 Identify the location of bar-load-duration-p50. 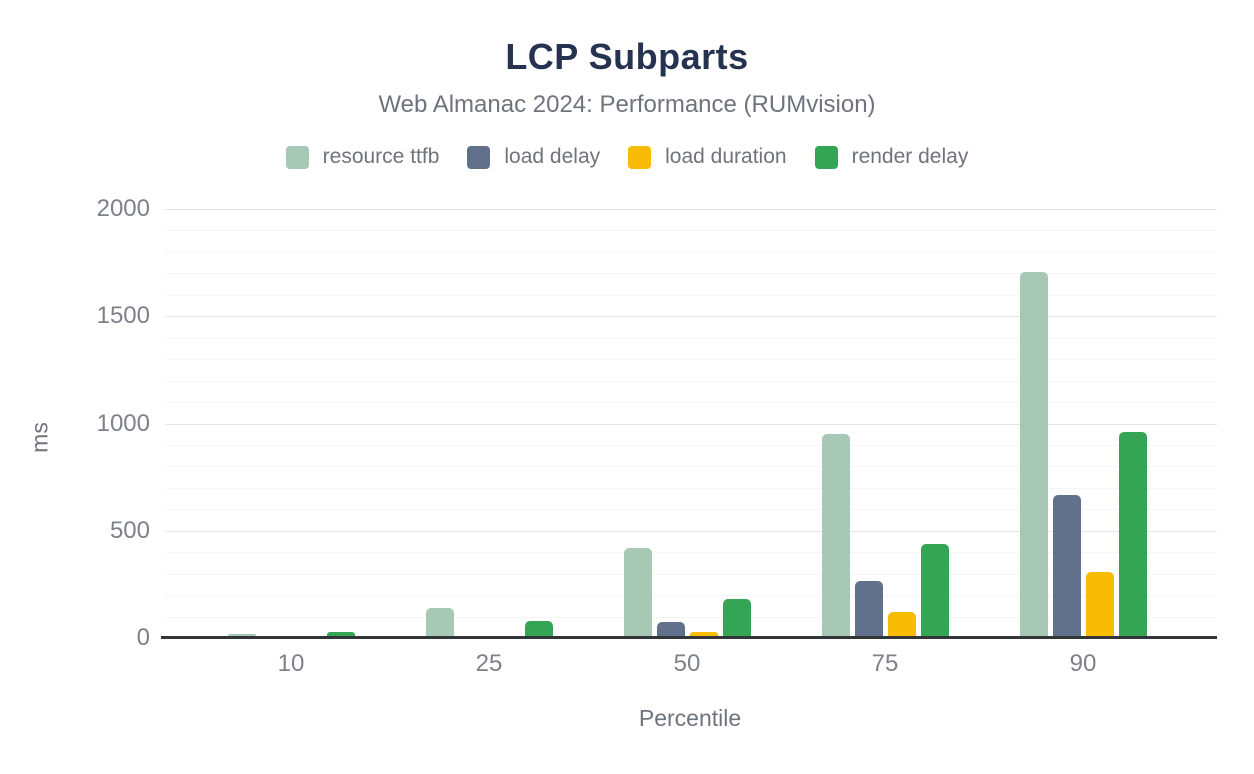
(704, 635).